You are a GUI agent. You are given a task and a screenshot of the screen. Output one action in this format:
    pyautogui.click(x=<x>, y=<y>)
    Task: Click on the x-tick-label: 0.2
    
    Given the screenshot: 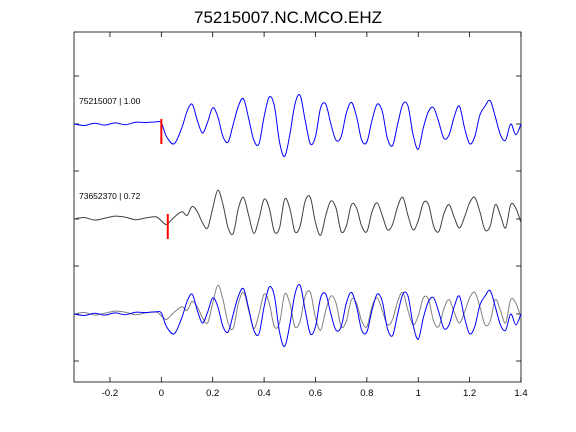 What is the action you would take?
    pyautogui.click(x=212, y=393)
    